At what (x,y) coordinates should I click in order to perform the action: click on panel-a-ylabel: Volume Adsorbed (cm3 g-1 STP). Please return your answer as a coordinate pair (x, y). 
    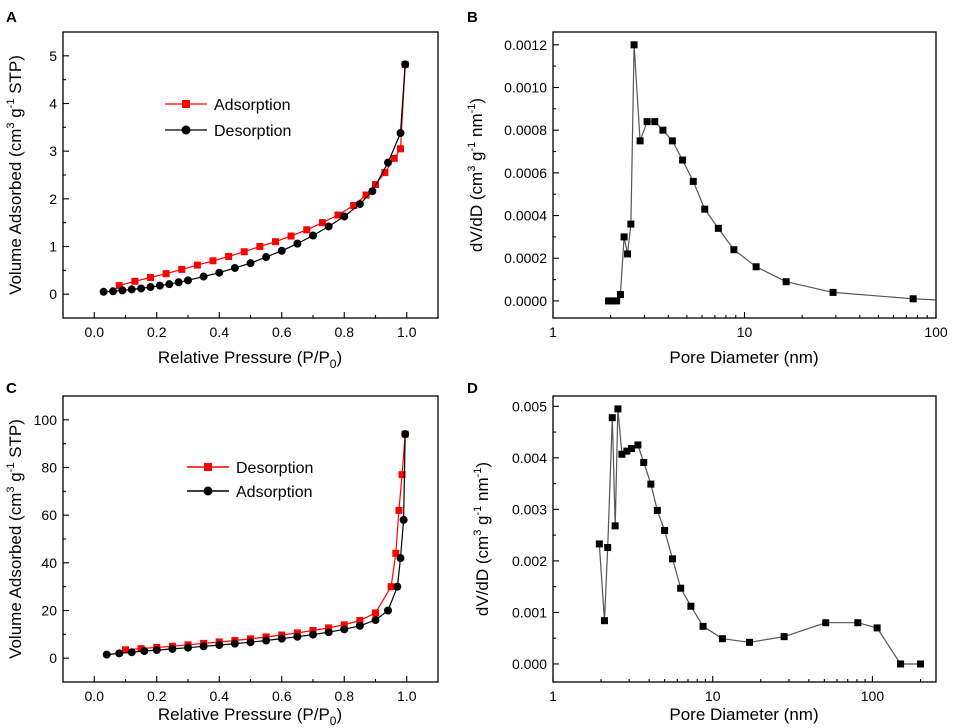
    Looking at the image, I should click on (15, 175).